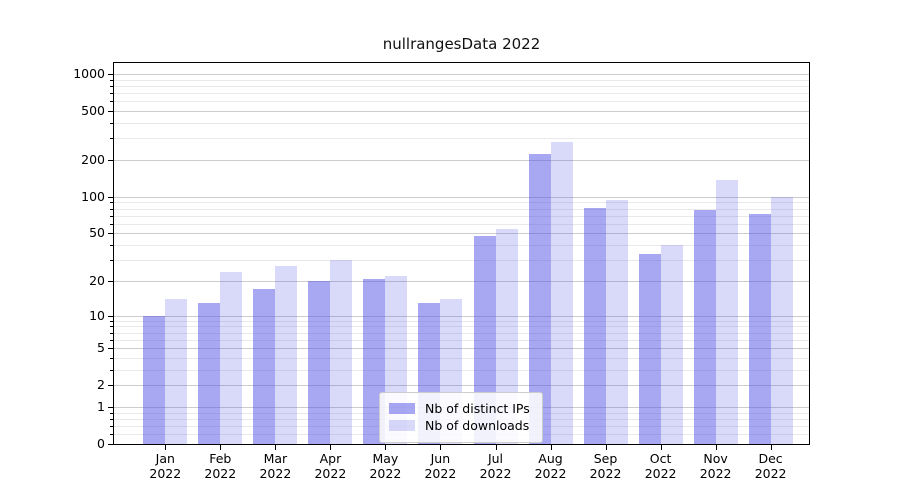  I want to click on y-tick-label: 1000, so click(89, 73).